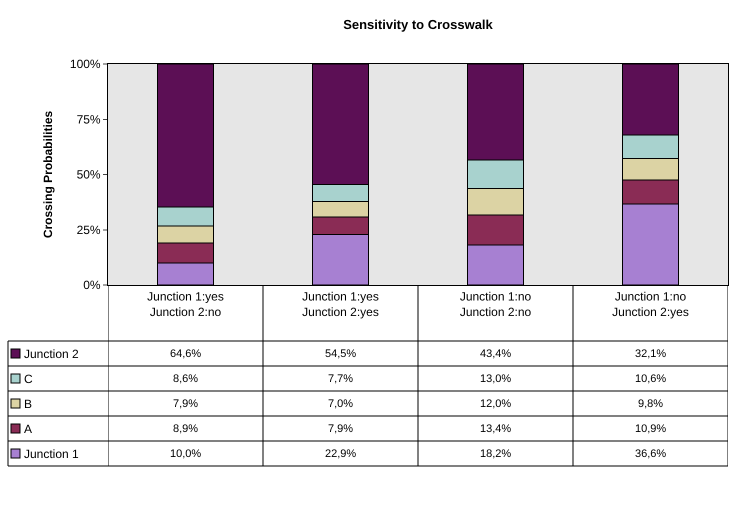 This screenshot has height=507, width=733. I want to click on data-label: 32,1%, so click(650, 354).